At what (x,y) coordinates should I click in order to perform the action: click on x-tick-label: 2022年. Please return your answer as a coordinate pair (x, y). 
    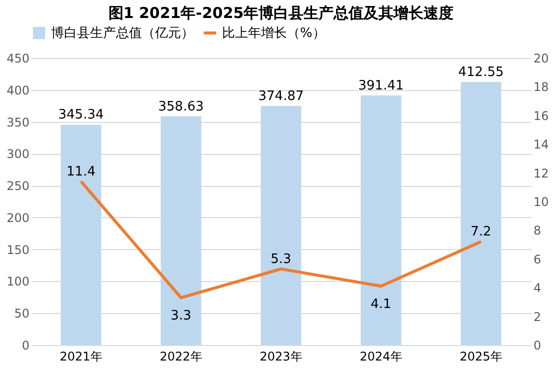
    Looking at the image, I should click on (181, 357).